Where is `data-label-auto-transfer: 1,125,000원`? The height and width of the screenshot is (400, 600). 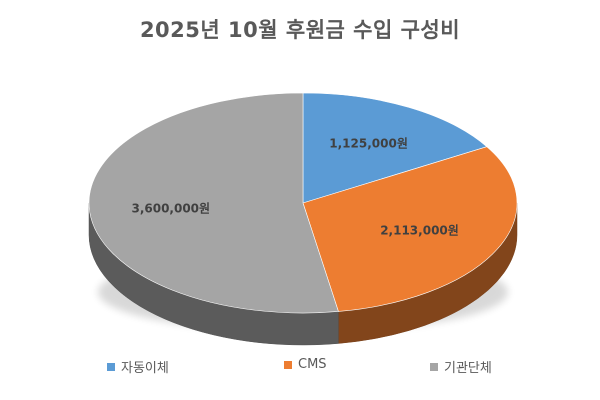 data-label-auto-transfer: 1,125,000원 is located at coordinates (368, 144).